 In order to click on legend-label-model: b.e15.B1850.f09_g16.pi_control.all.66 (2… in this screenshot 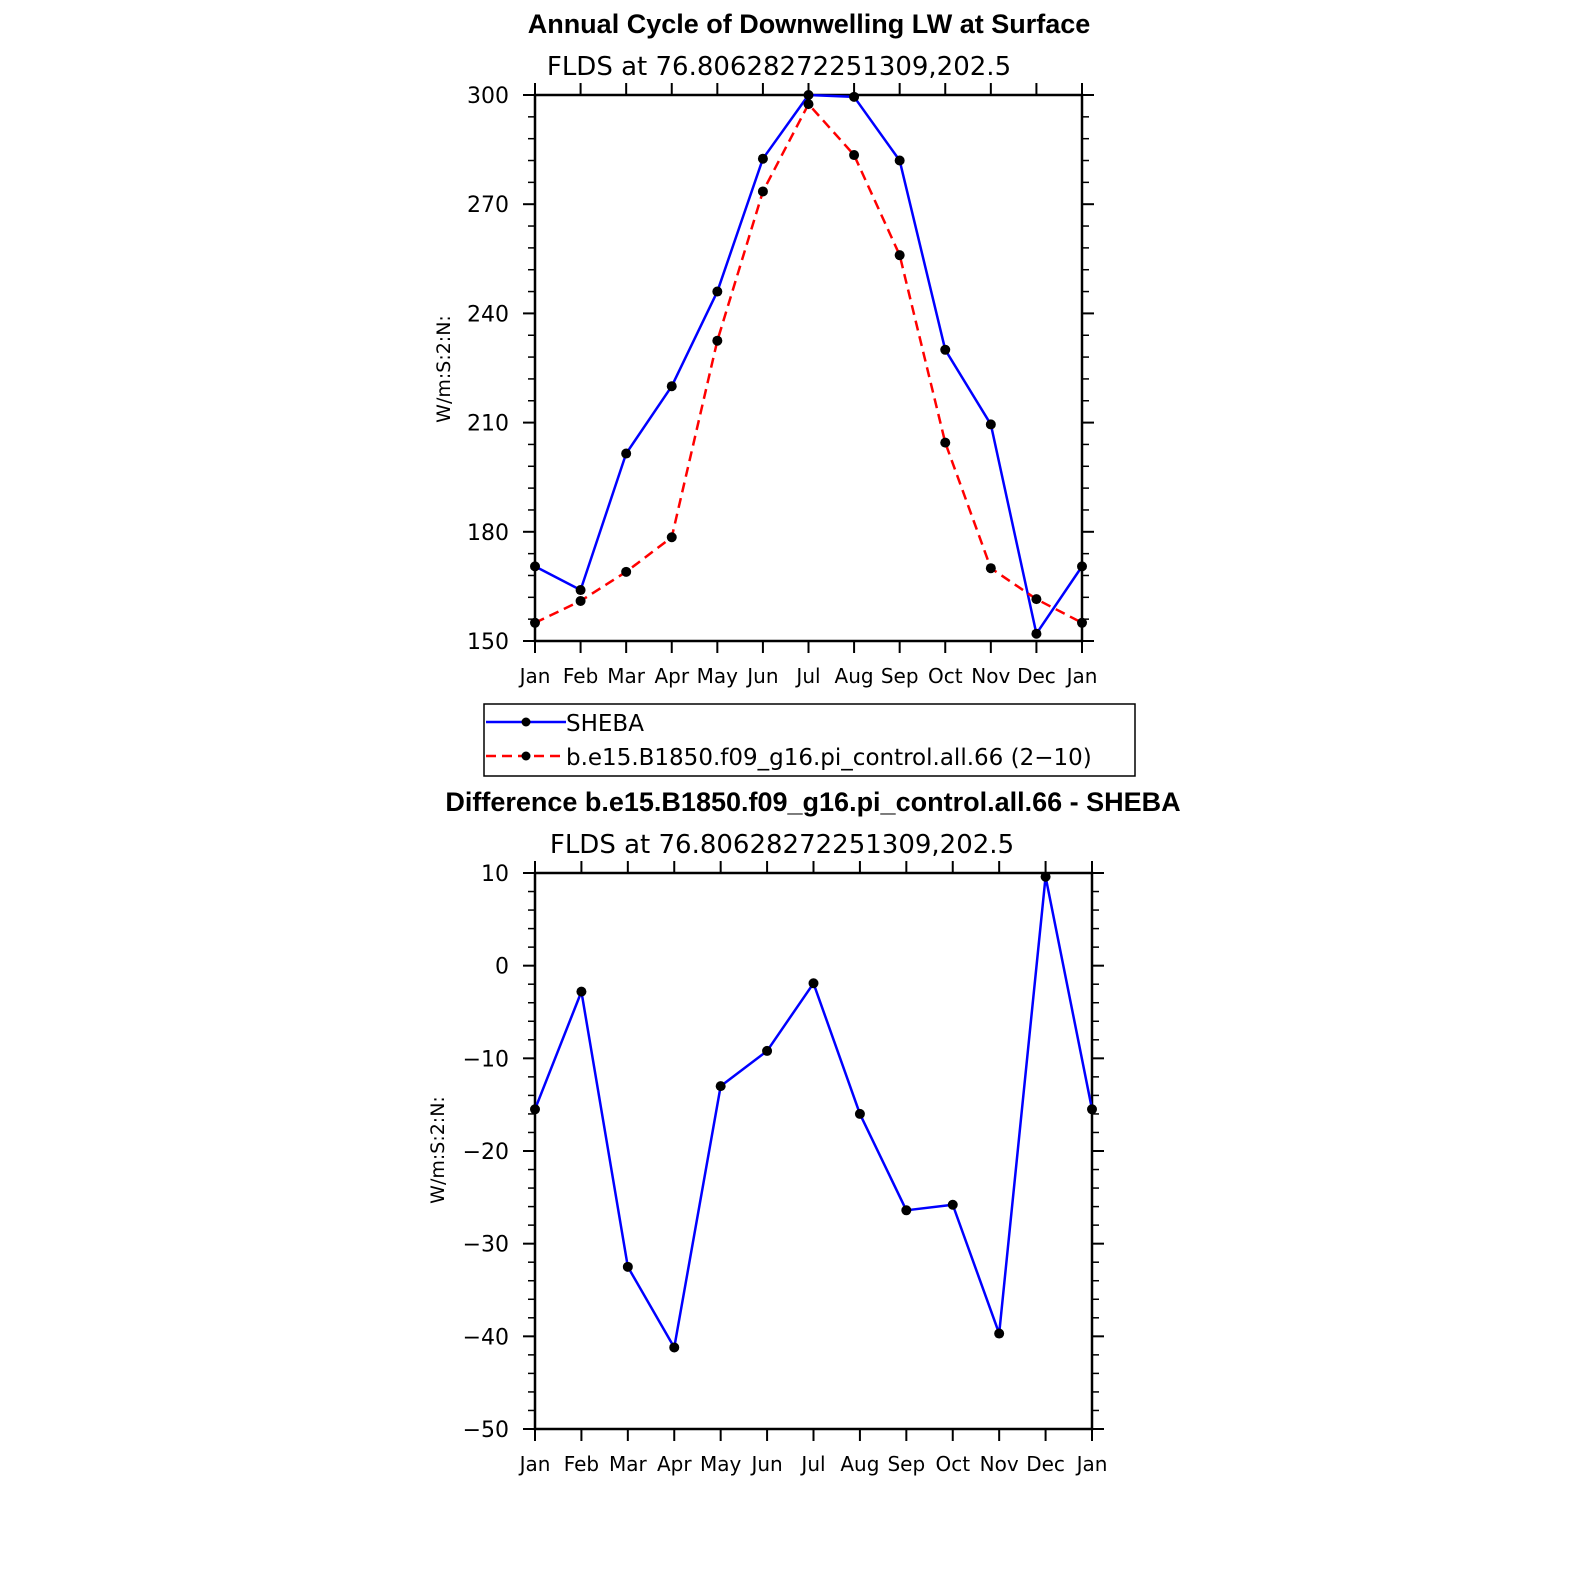, I will do `click(829, 758)`.